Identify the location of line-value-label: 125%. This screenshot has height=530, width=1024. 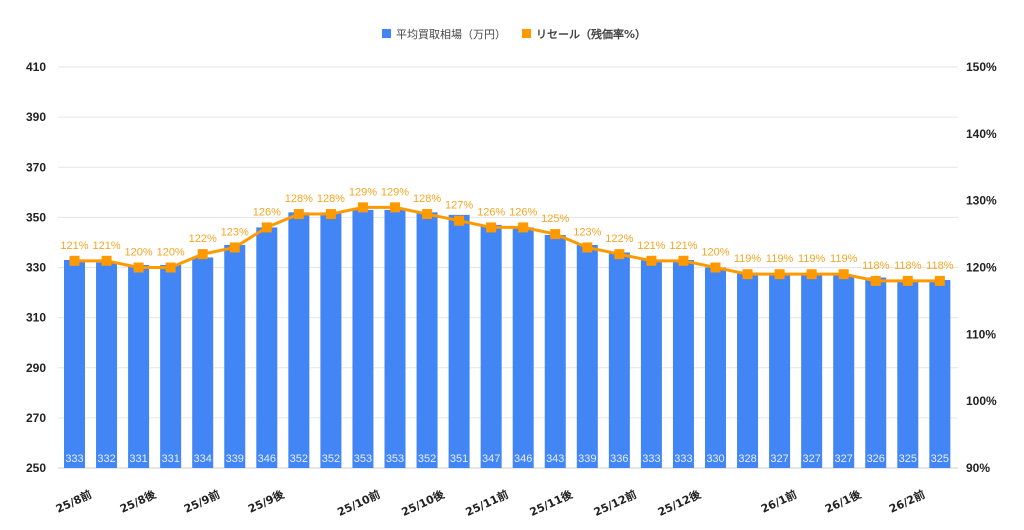
(555, 219).